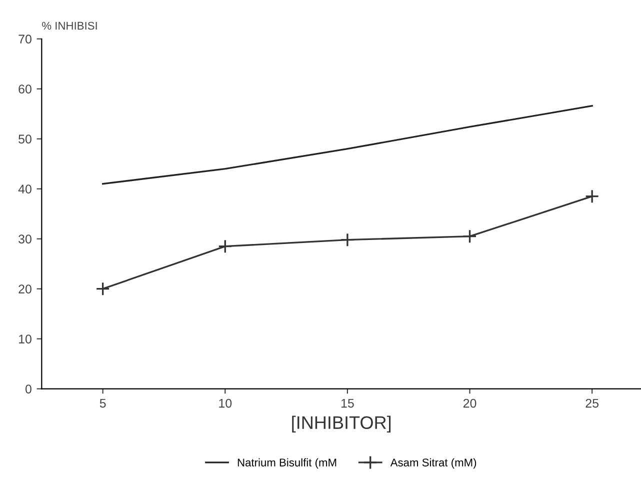 The image size is (641, 486). I want to click on x-tick-label: 10, so click(225, 403).